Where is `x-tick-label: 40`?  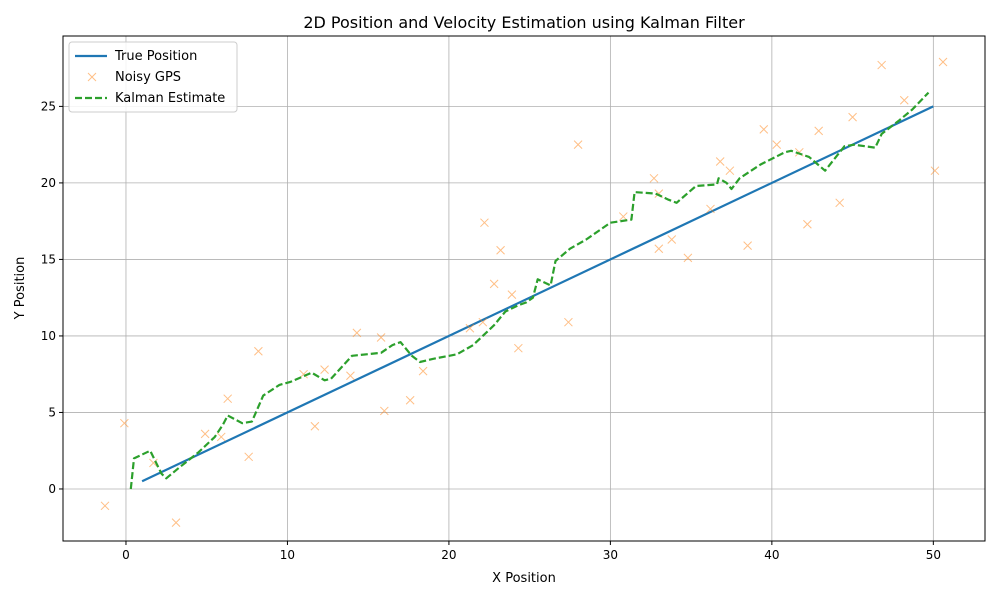
x-tick-label: 40 is located at coordinates (771, 555).